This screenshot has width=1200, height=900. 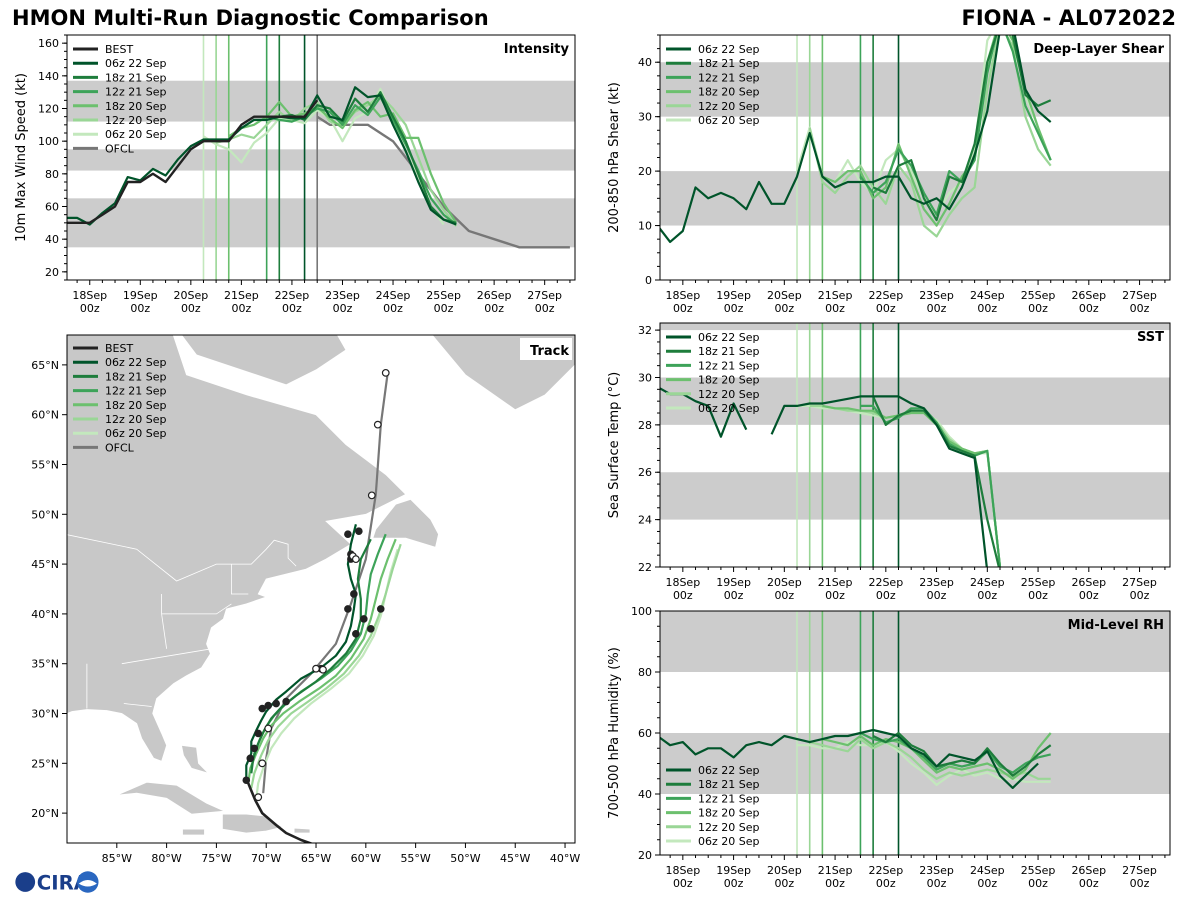 I want to click on series-line-best, so click(x=193, y=161).